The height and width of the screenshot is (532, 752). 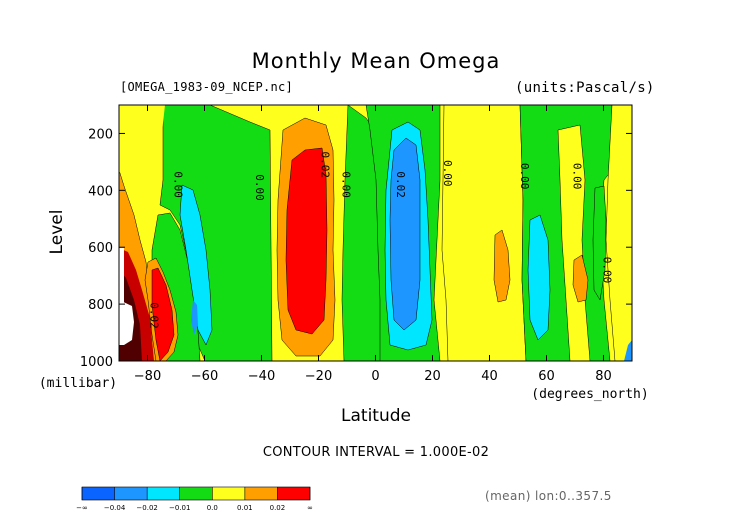 I want to click on colorbar-label: ∞, so click(x=310, y=508).